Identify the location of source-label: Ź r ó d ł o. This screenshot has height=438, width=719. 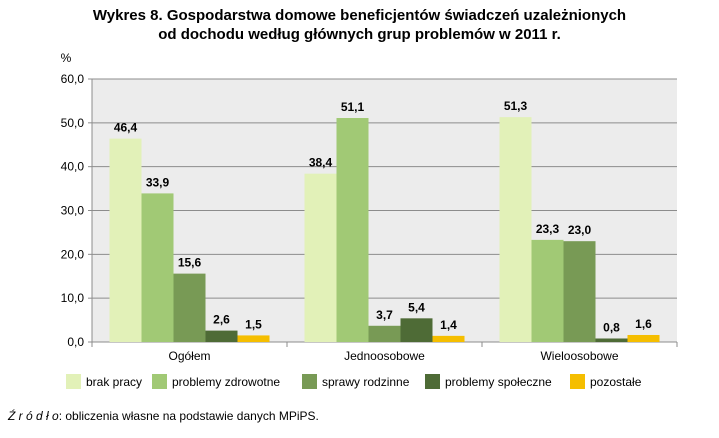
(33, 416).